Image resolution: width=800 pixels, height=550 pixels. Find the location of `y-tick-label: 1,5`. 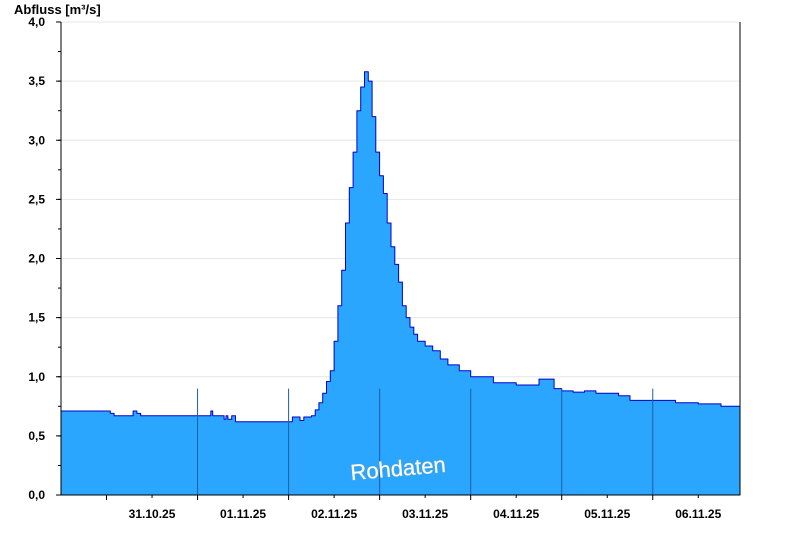

y-tick-label: 1,5 is located at coordinates (36, 318).